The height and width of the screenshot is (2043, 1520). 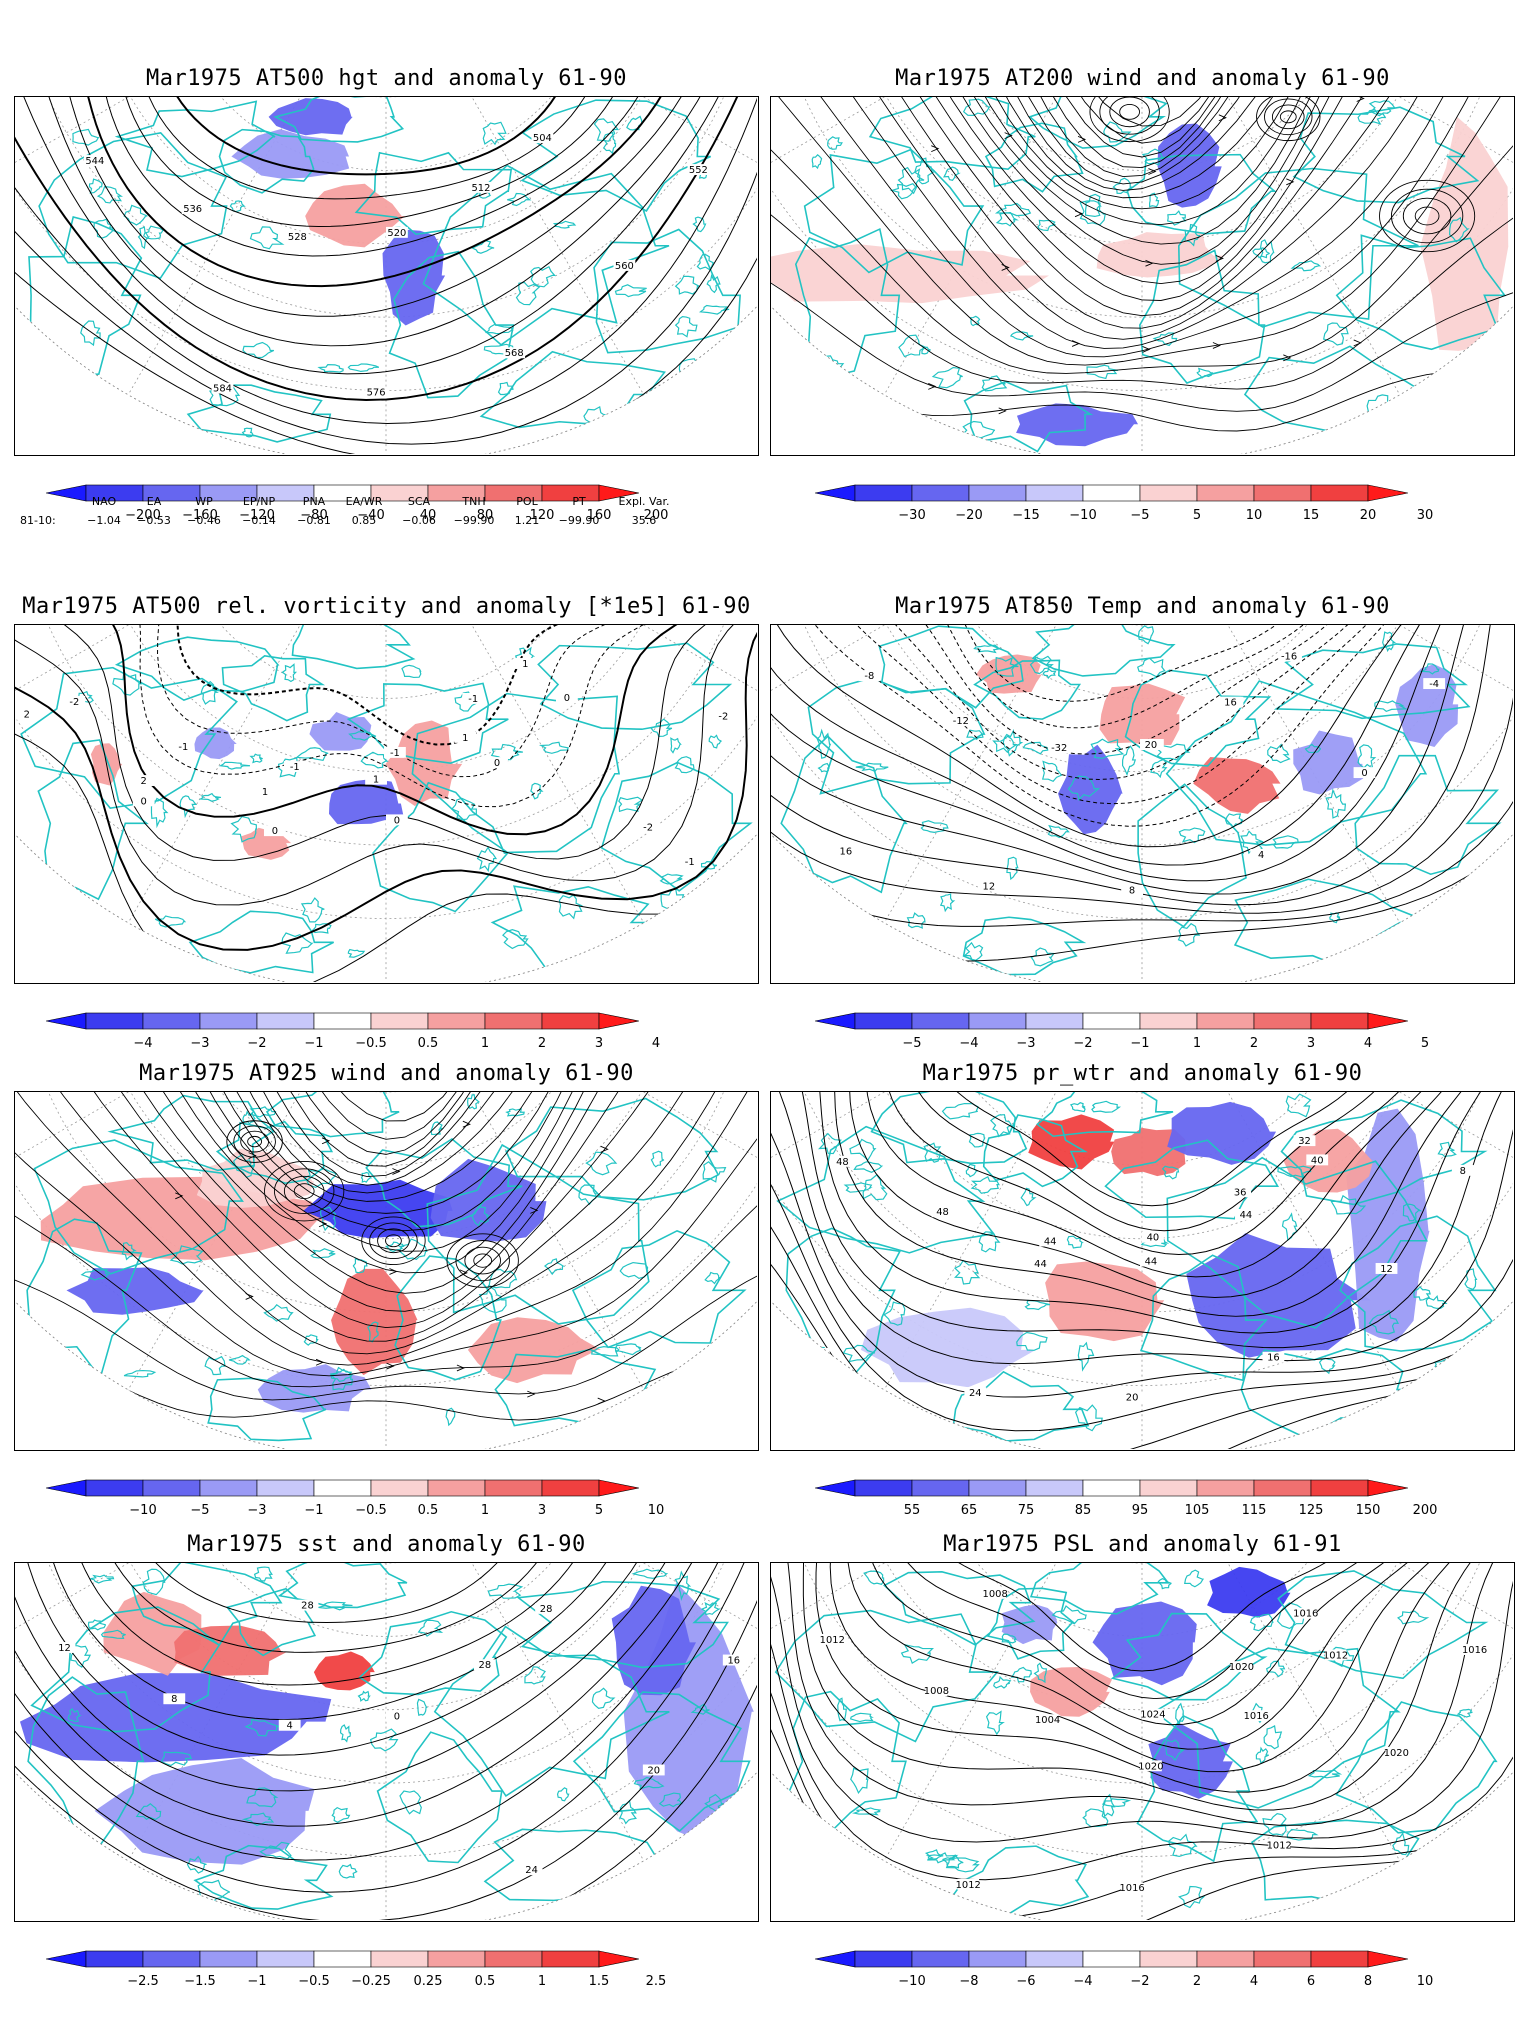 What do you see at coordinates (1197, 1510) in the screenshot?
I see `colorbar-tick-label: 105` at bounding box center [1197, 1510].